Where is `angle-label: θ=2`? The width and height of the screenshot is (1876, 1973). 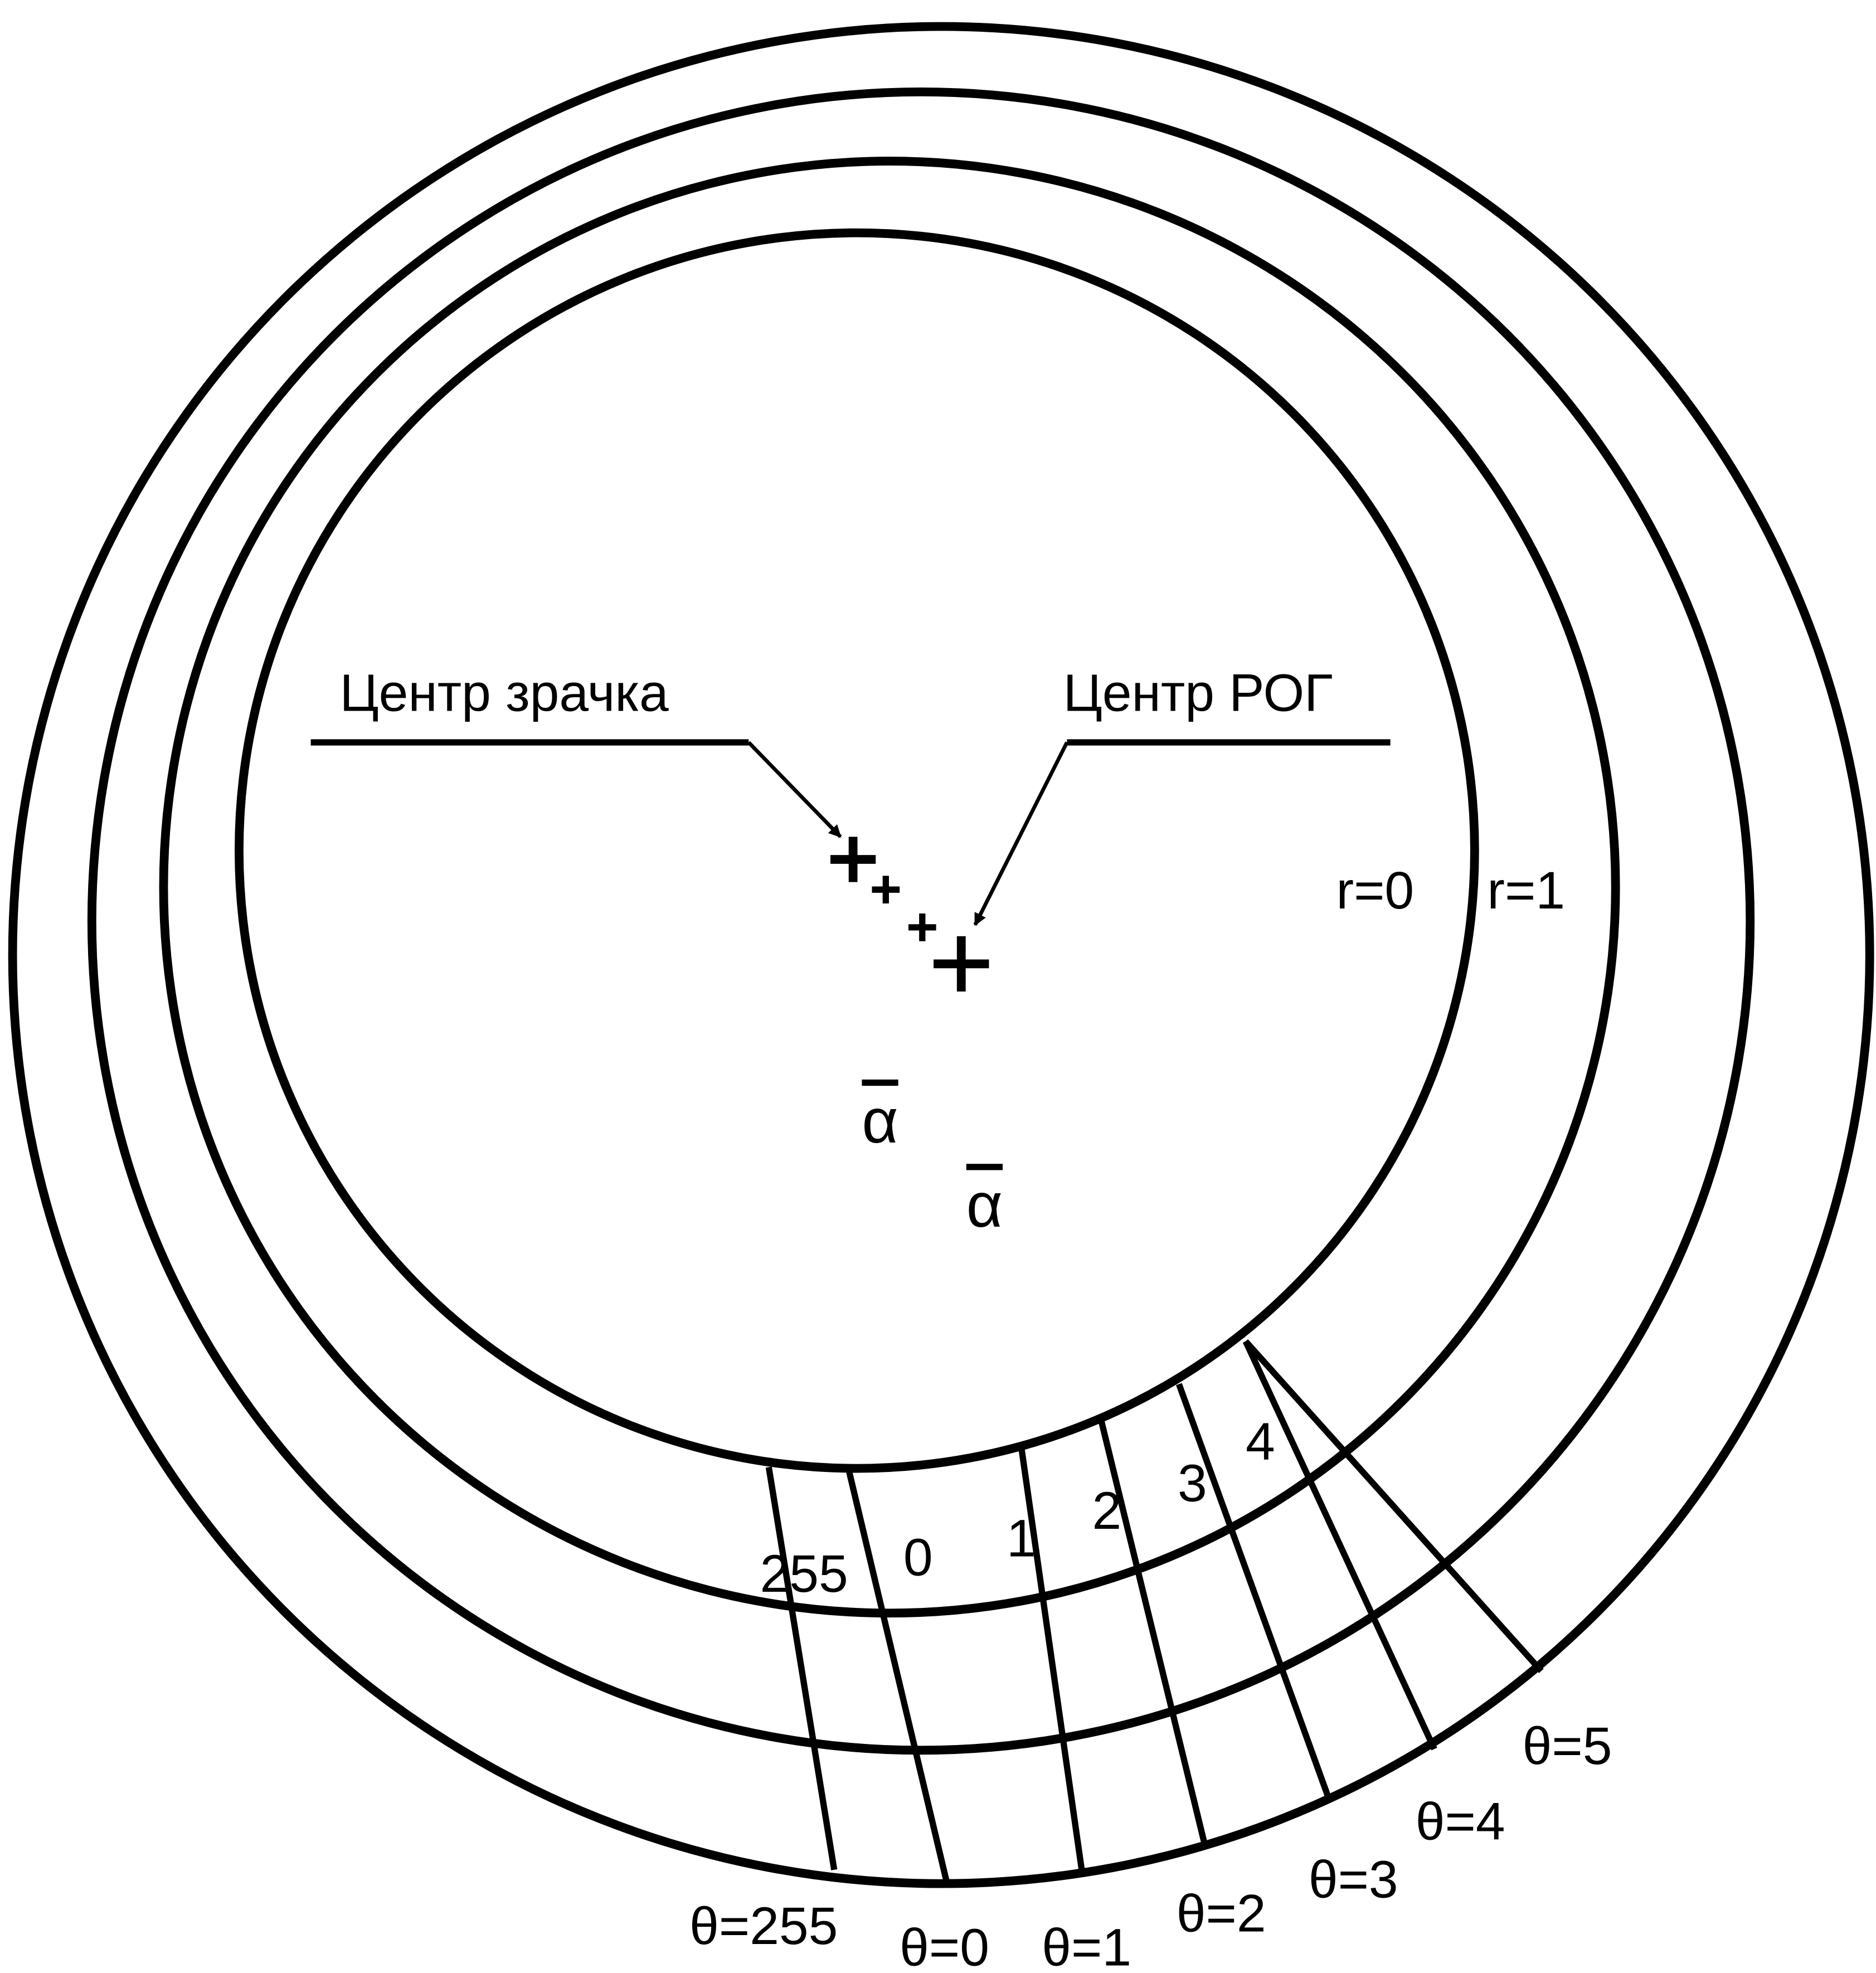 angle-label: θ=2 is located at coordinates (1221, 1913).